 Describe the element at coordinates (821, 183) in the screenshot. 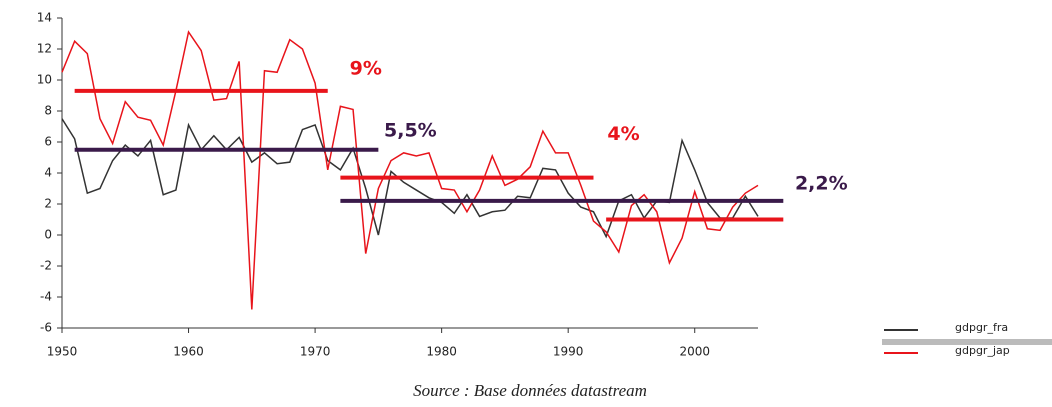

I see `average-label: 2,2%` at that location.